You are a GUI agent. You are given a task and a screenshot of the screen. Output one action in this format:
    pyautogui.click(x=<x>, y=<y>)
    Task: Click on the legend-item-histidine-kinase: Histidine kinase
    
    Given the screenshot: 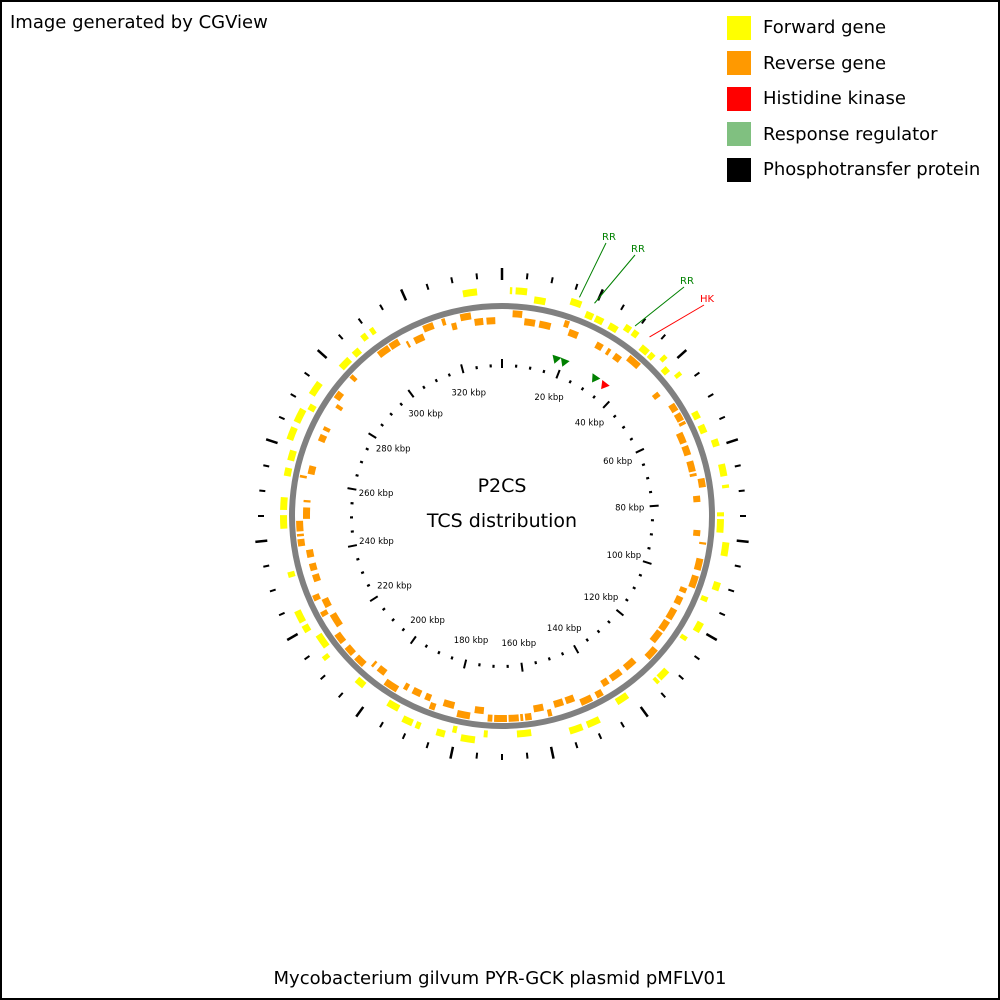 What is the action you would take?
    pyautogui.click(x=853, y=99)
    